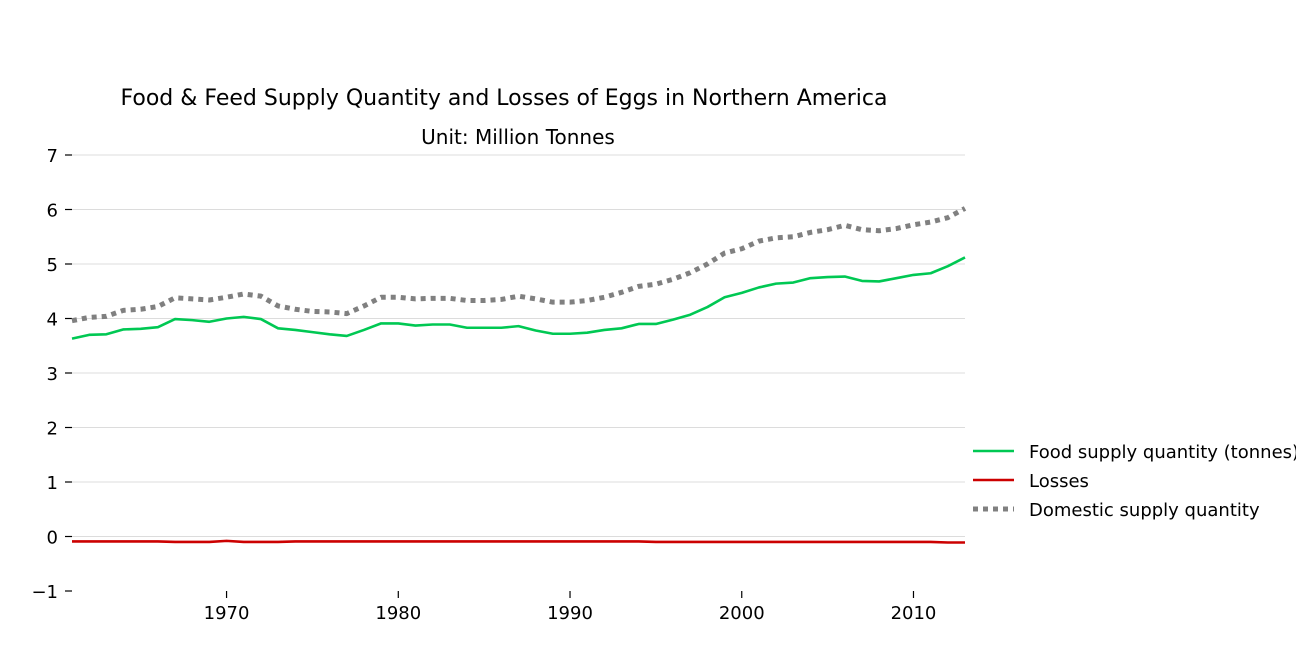 This screenshot has width=1296, height=662. I want to click on y-tick-label: 0, so click(52, 538).